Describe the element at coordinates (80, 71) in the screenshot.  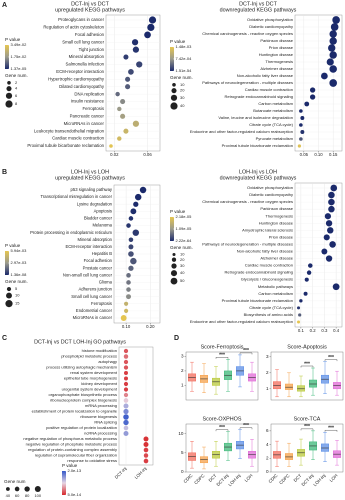
I see `category-label: ECM-receptor interaction` at that location.